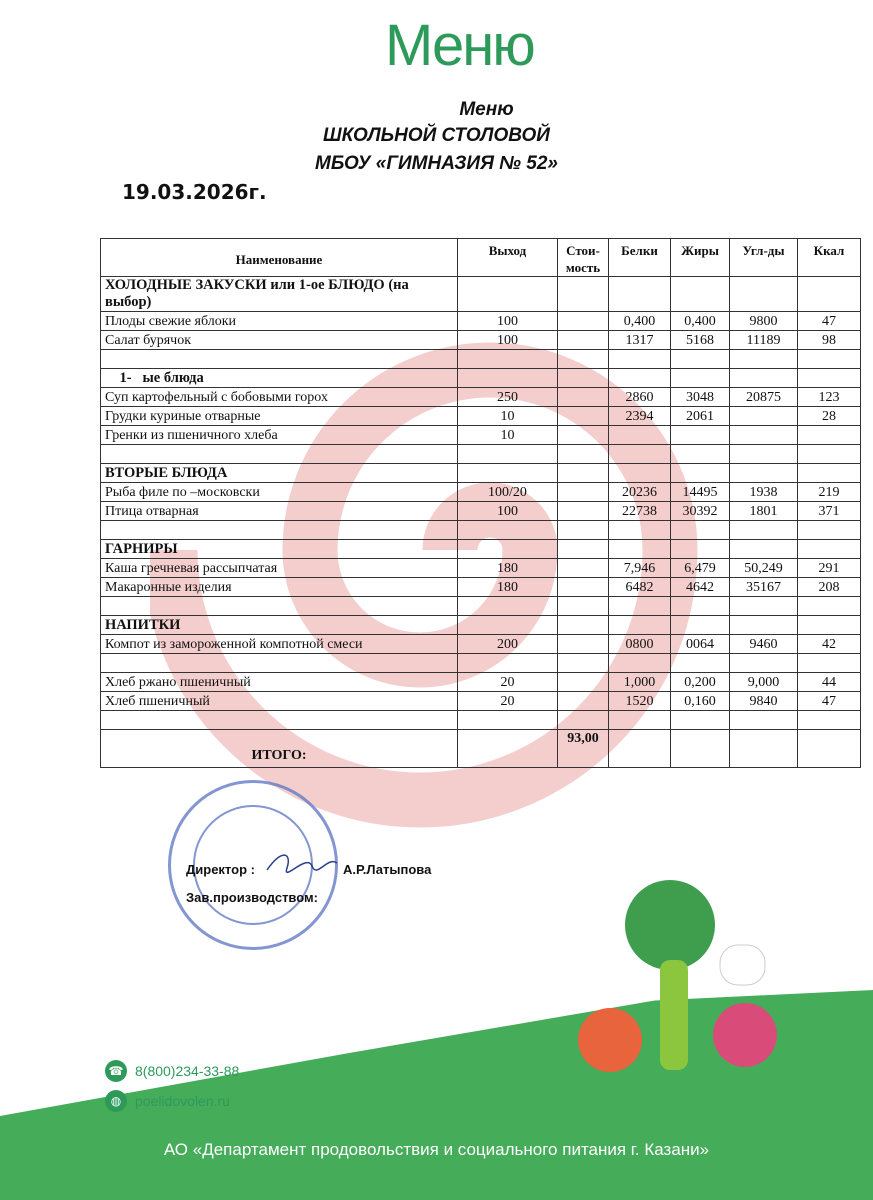 Image resolution: width=873 pixels, height=1200 pixels. Describe the element at coordinates (279, 568) in the screenshot. I see `item-name: Каша гречневая рассыпчатая` at that location.